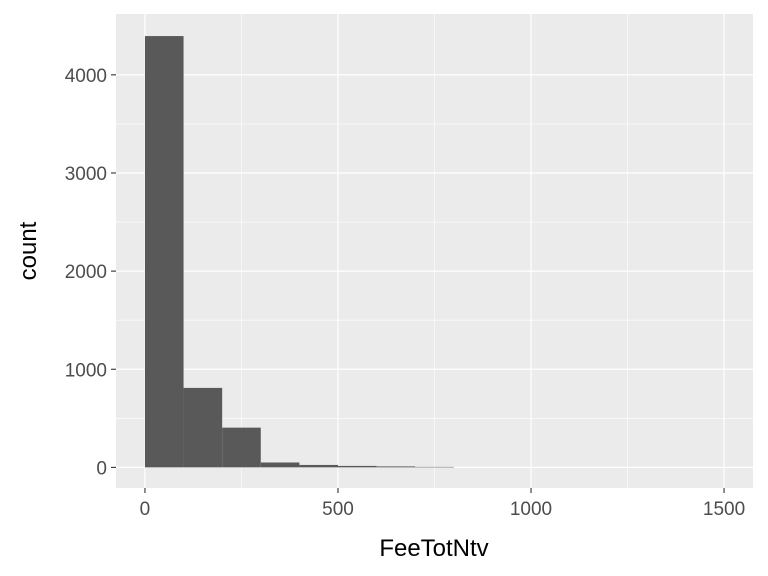 Image resolution: width=768 pixels, height=576 pixels. Describe the element at coordinates (724, 509) in the screenshot. I see `x-tick-label: 1500` at that location.